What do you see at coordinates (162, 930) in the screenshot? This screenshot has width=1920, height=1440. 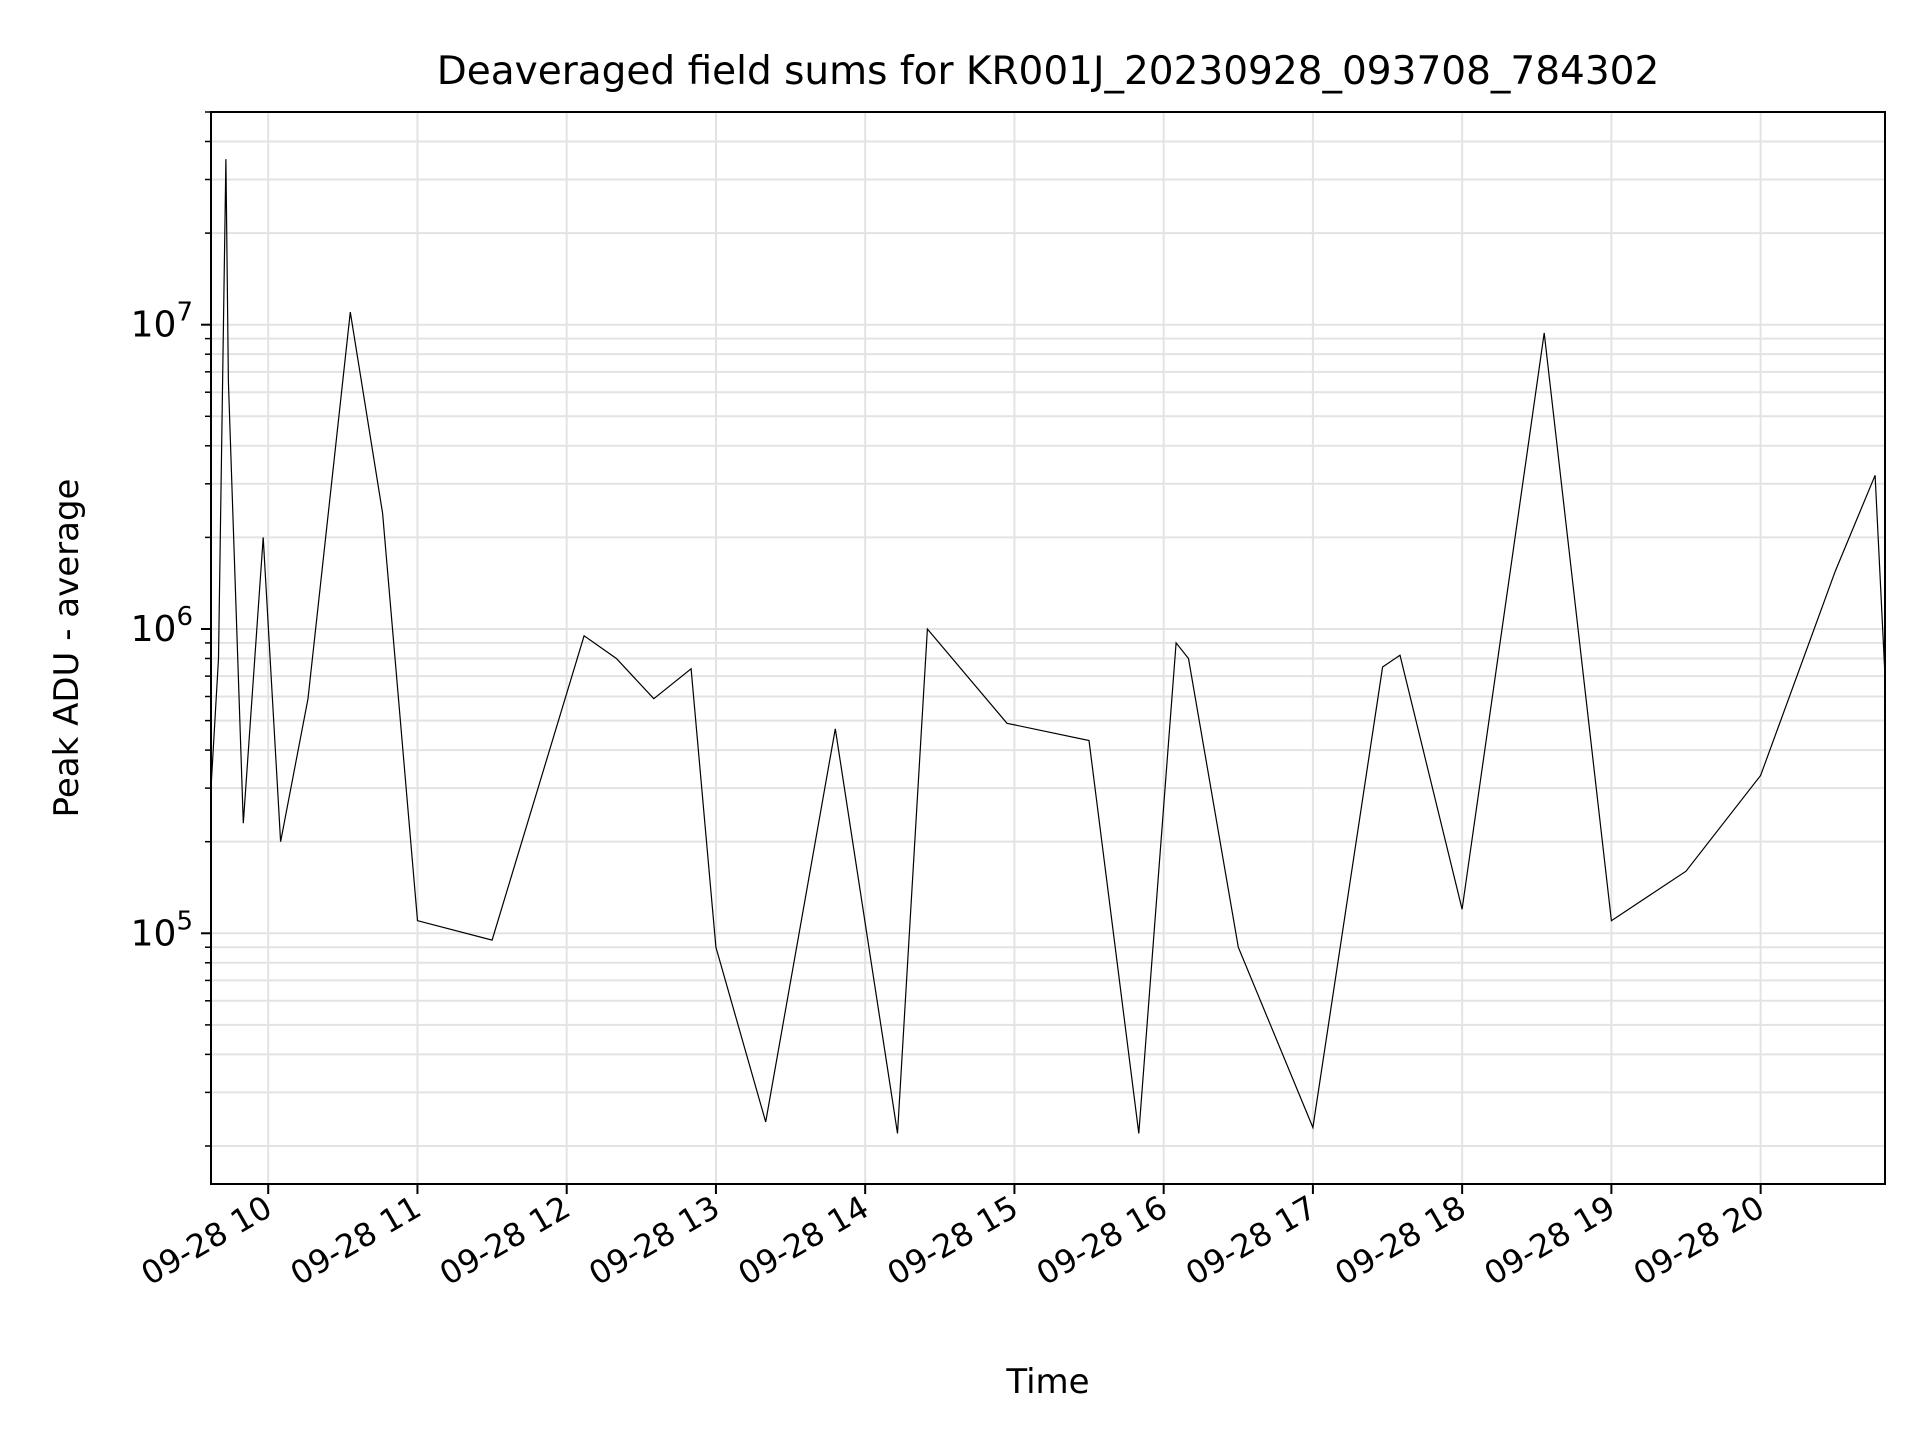 I see `y-tick-label: 10⁵` at bounding box center [162, 930].